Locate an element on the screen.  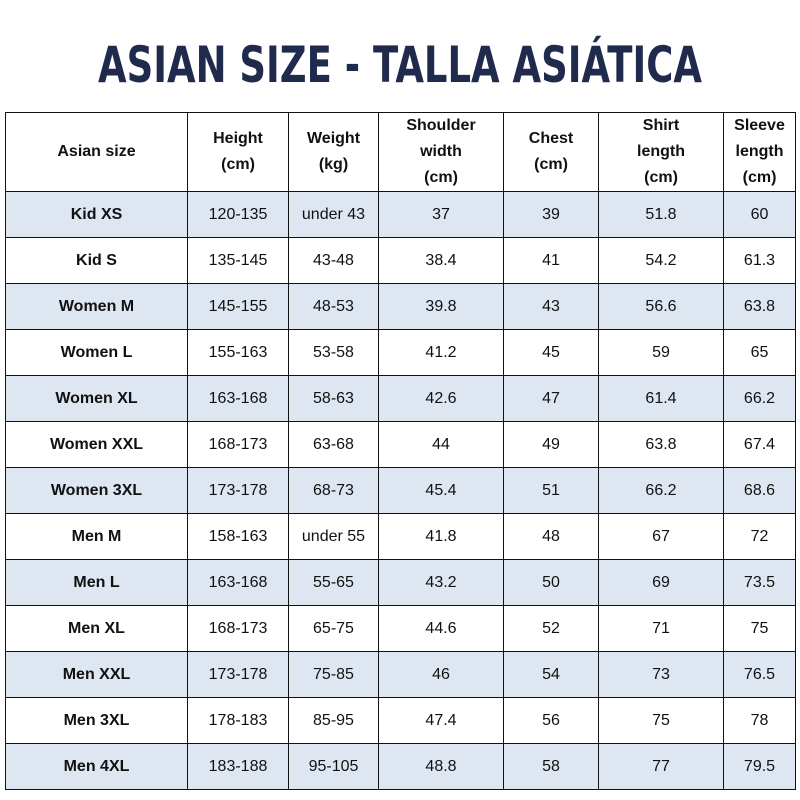
table-cell: 183-188 is located at coordinates (238, 766).